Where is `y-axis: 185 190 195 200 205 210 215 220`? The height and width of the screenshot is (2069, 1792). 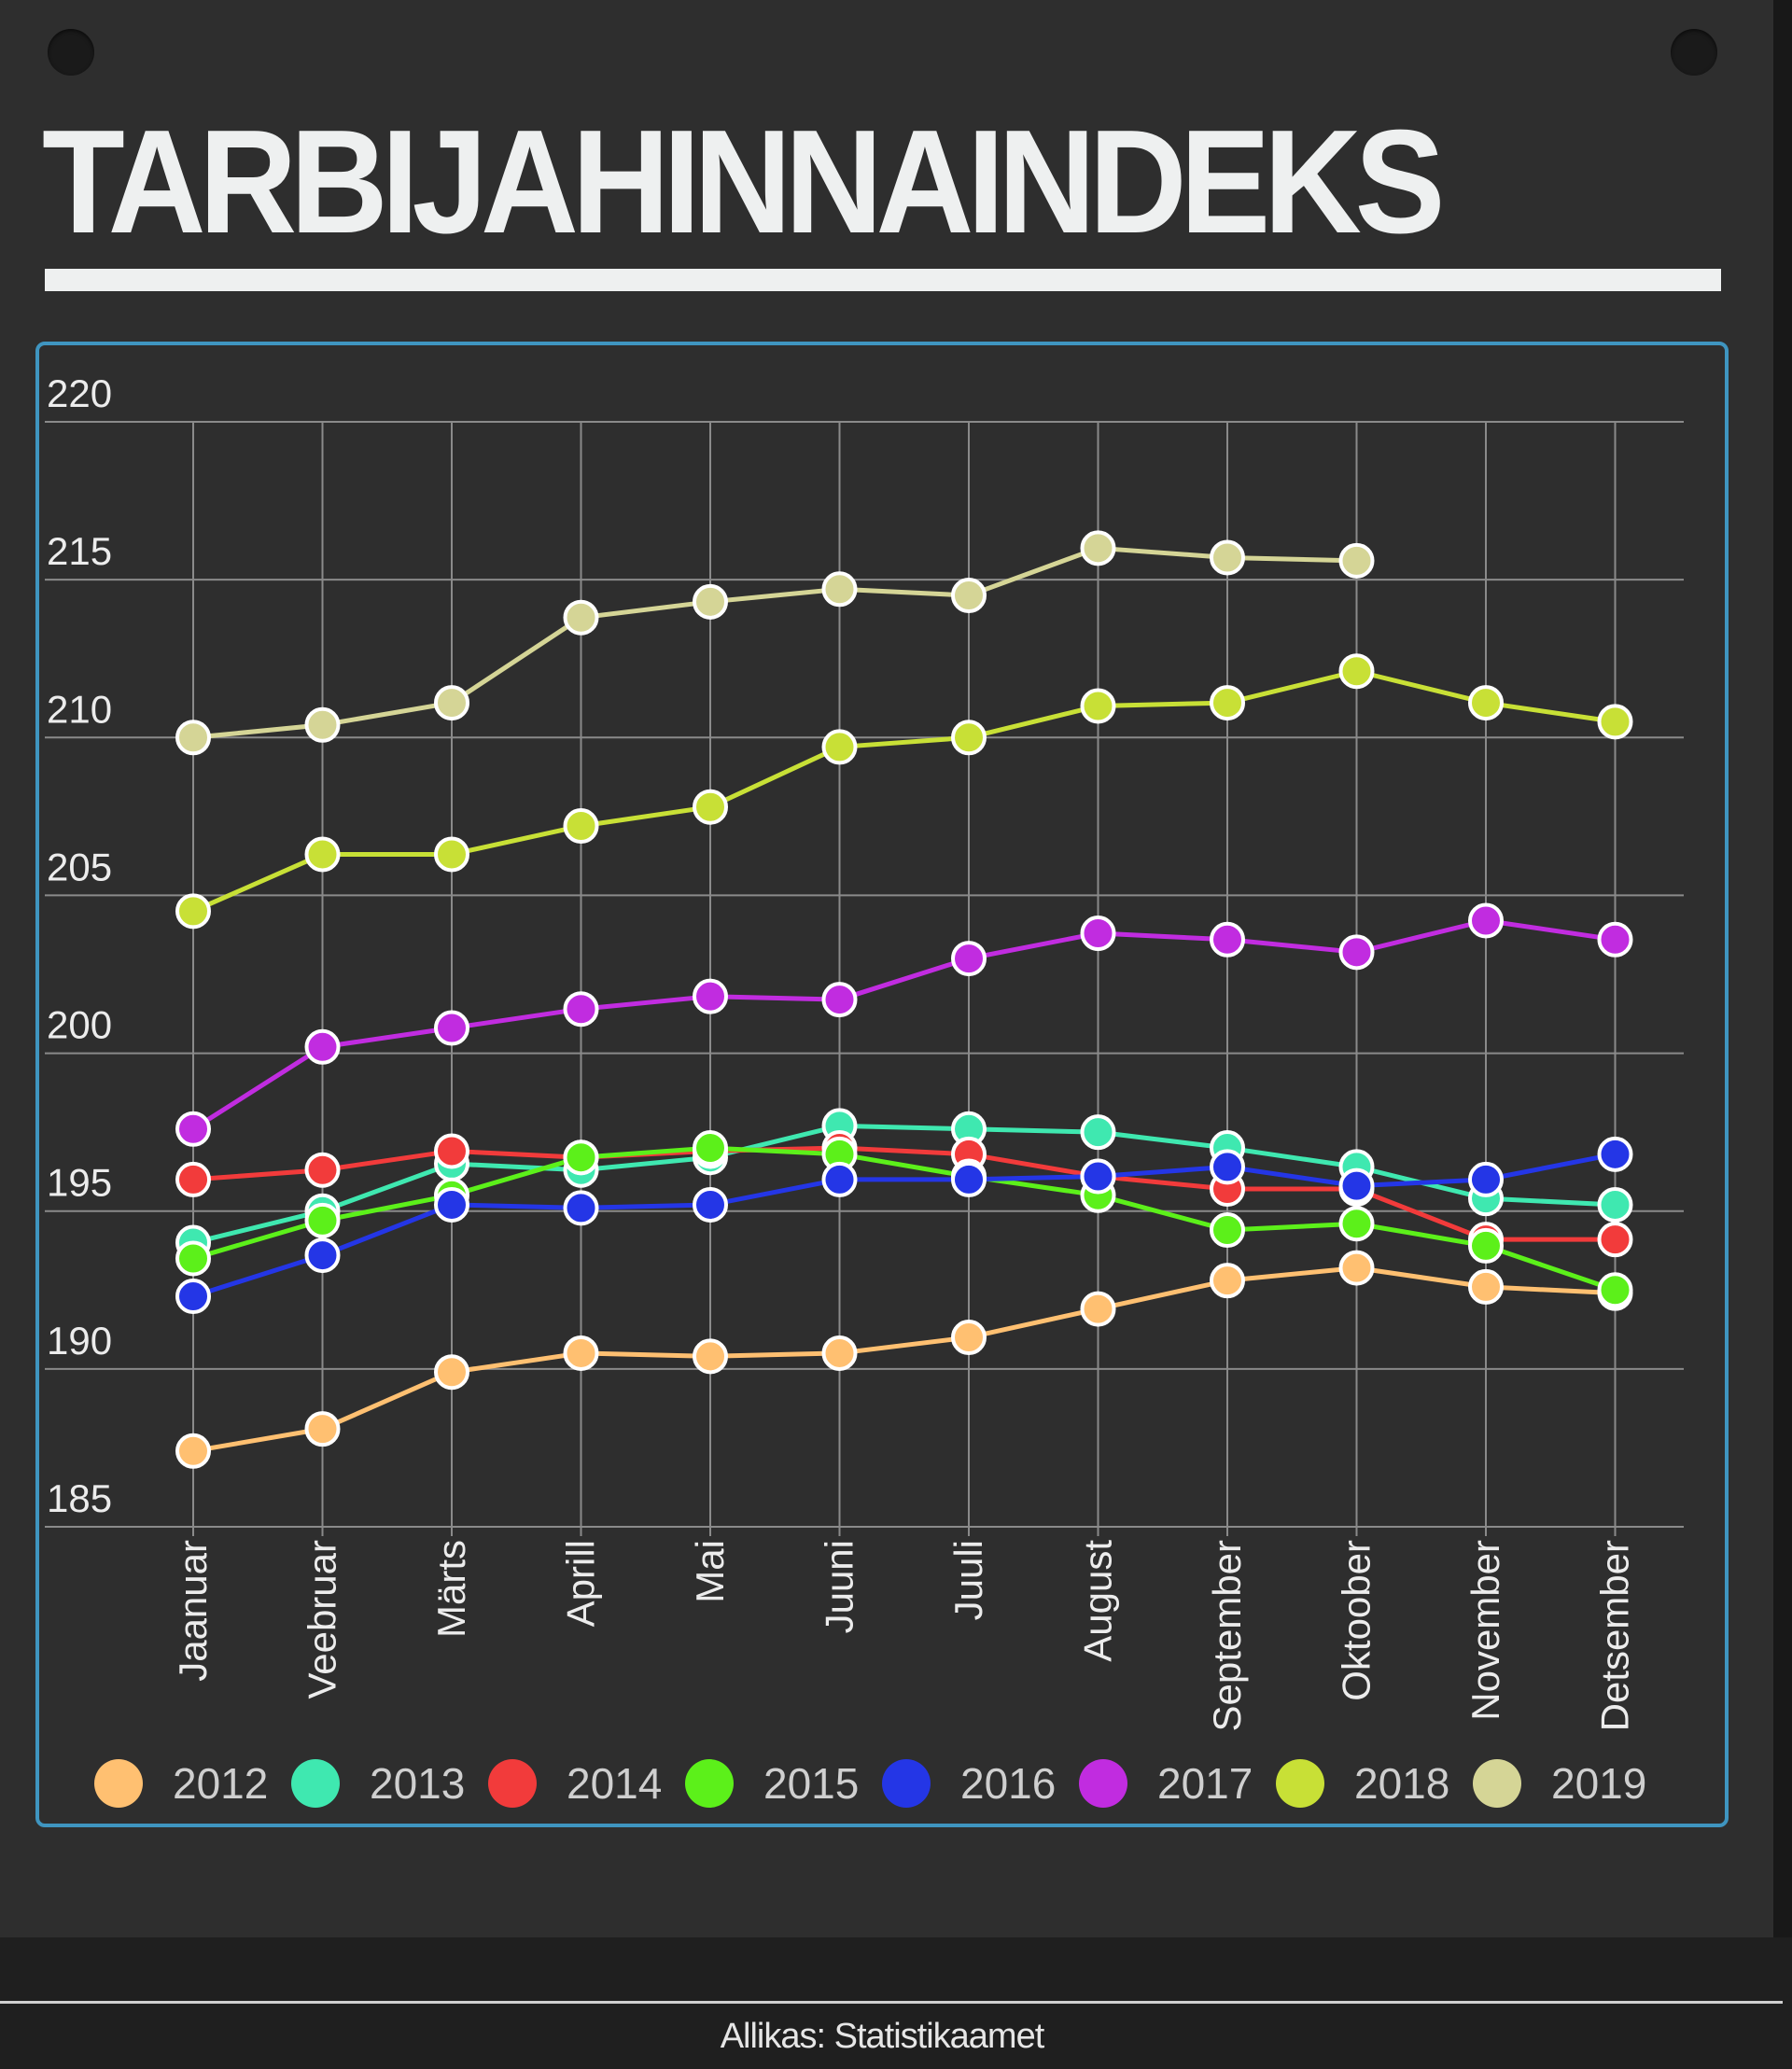 y-axis: 185 190 195 200 205 210 215 220 is located at coordinates (79, 945).